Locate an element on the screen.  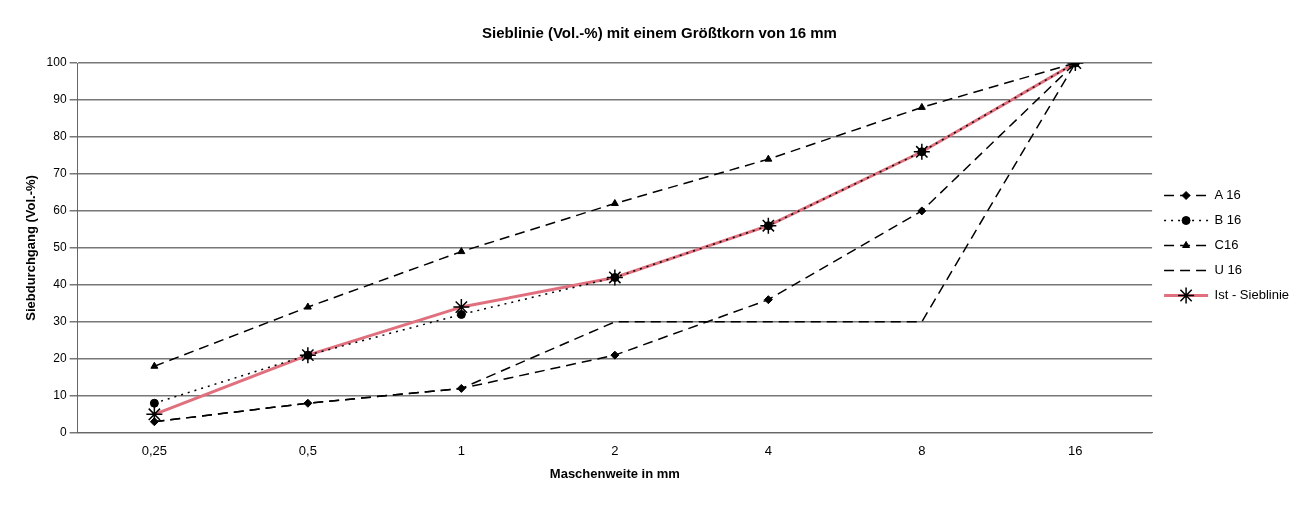
y-tick-label: 80 is located at coordinates (60, 136).